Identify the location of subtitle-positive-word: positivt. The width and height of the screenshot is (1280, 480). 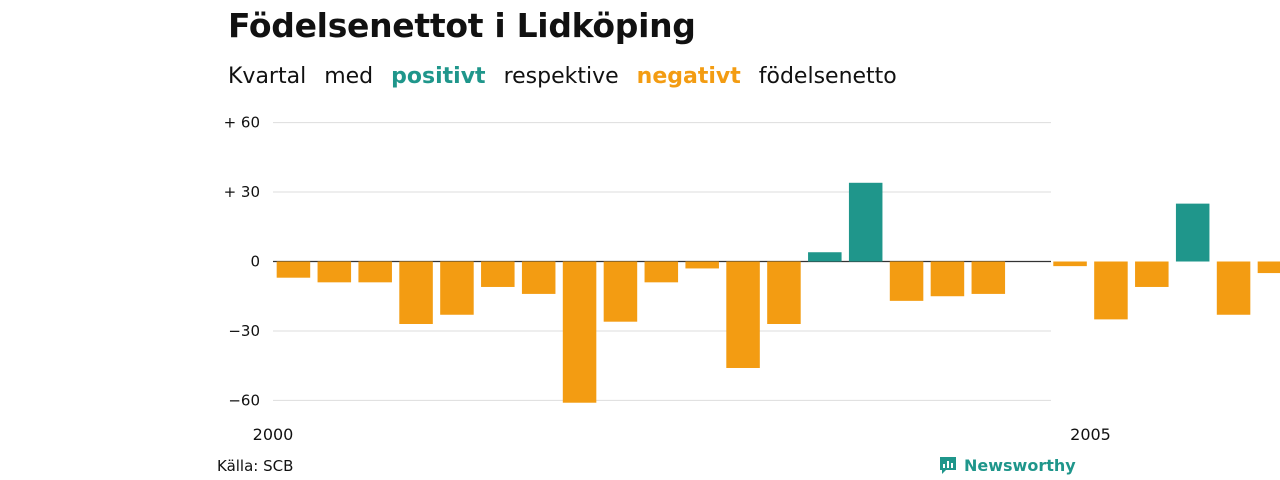
(438, 76).